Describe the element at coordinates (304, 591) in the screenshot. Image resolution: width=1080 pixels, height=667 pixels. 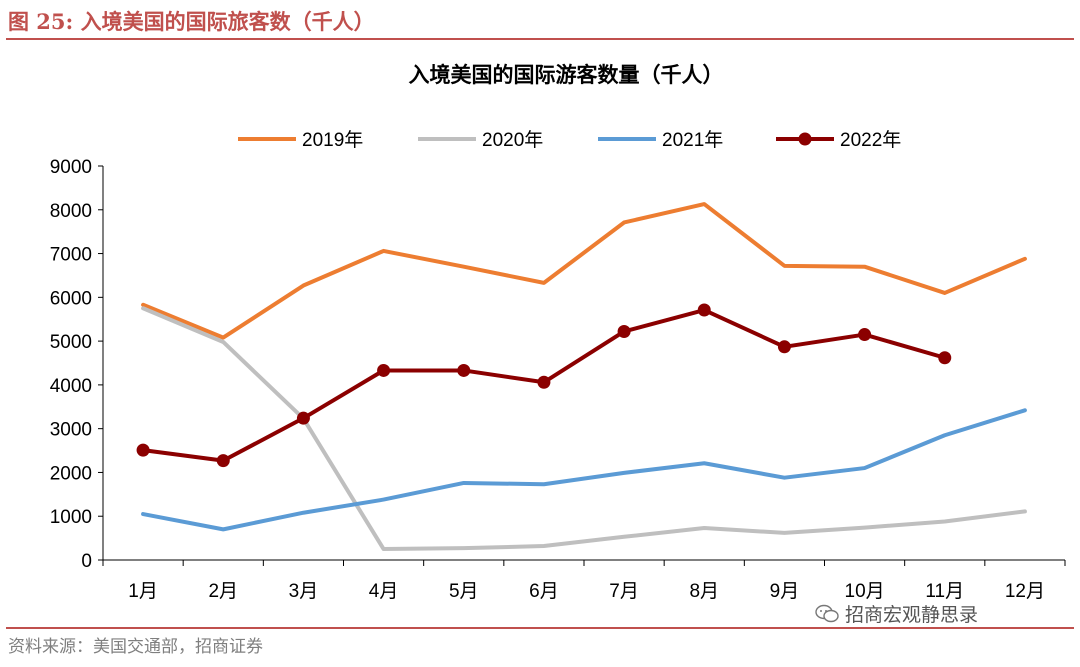
I see `x-tick-label: 3月` at that location.